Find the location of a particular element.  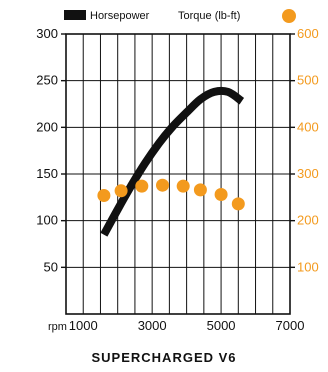

legend-torque-label: Torque (lb-ft) is located at coordinates (209, 16).